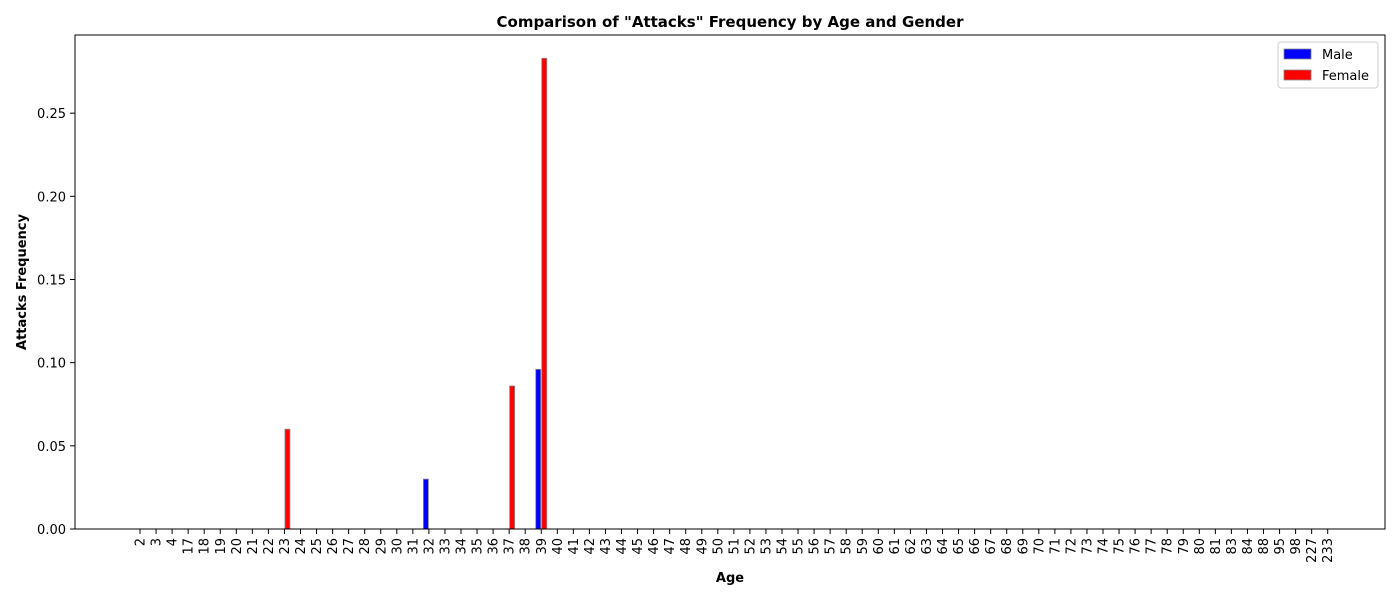 The image size is (1400, 600). I want to click on bars-group, so click(416, 293).